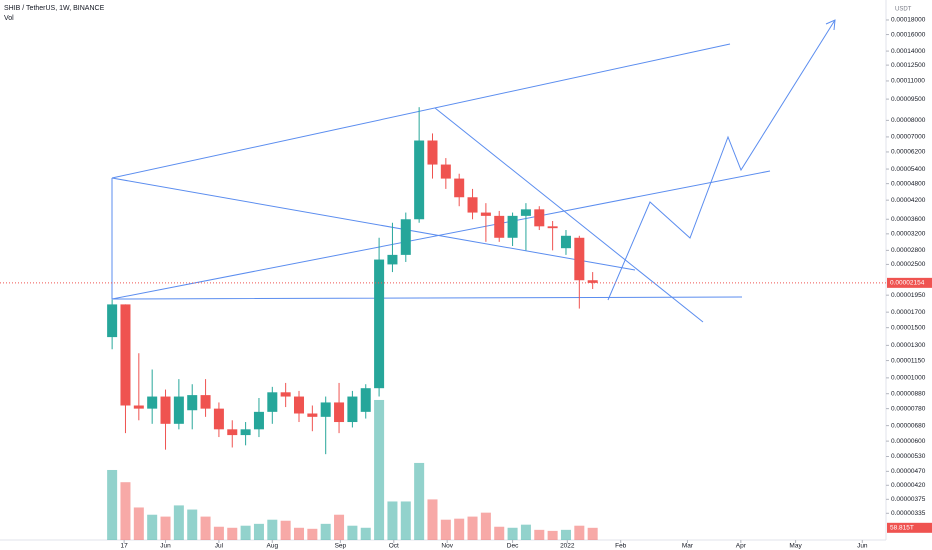 The height and width of the screenshot is (550, 932). Describe the element at coordinates (688, 546) in the screenshot. I see `x-tick-label: Mar` at that location.